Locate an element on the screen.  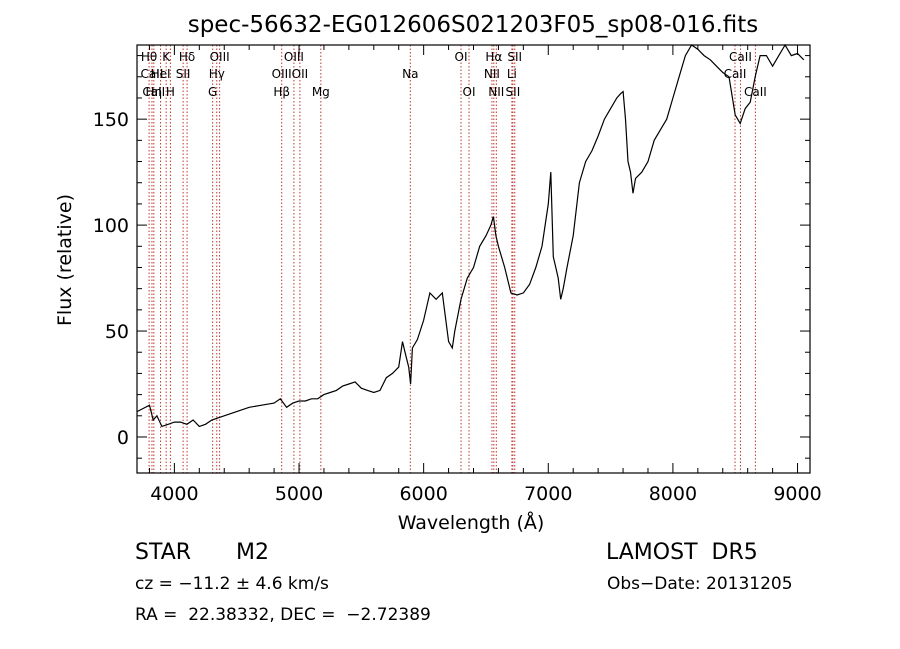
marker-label: Hθ is located at coordinates (149, 57).